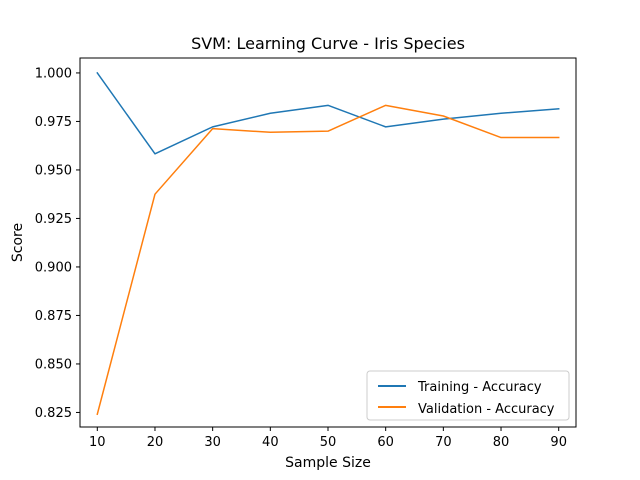 The image size is (640, 480). I want to click on y-axis-label: Score, so click(18, 242).